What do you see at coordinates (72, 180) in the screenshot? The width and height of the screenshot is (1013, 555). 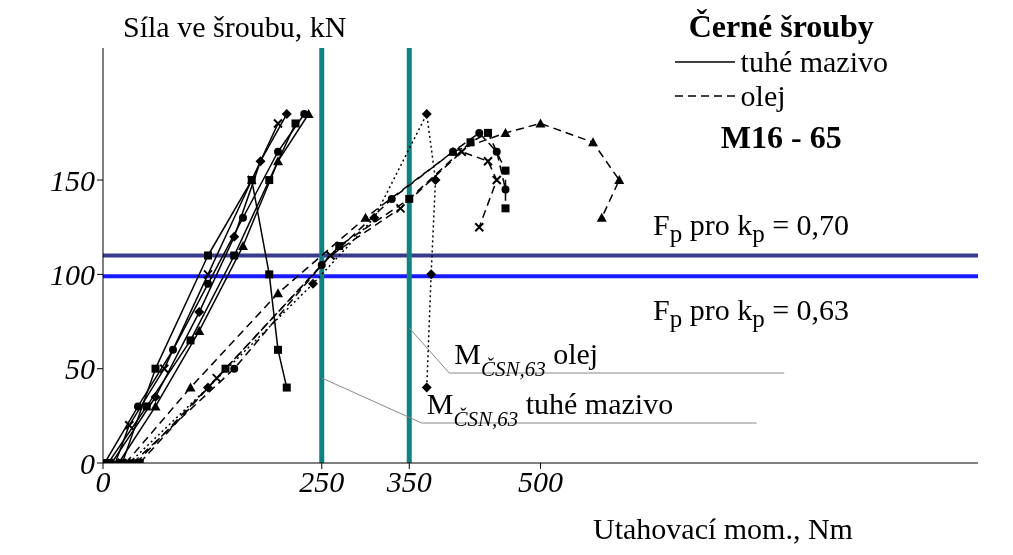 I see `y-tick-label: 150` at bounding box center [72, 180].